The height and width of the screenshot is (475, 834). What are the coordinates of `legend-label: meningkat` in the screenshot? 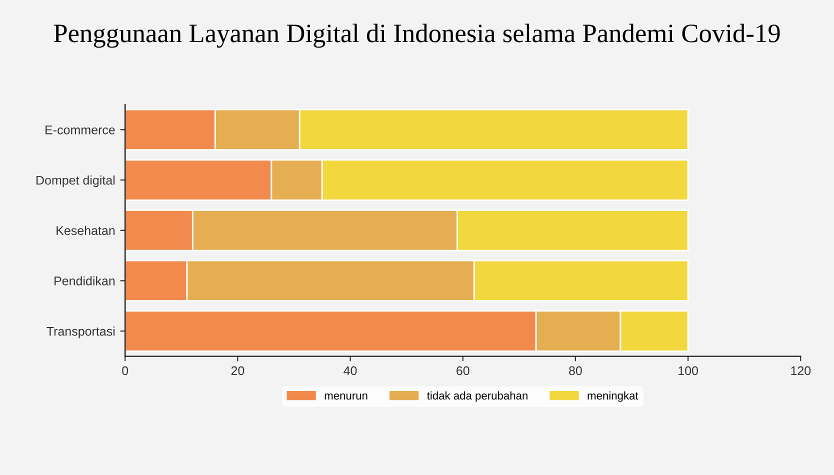 It's located at (613, 396).